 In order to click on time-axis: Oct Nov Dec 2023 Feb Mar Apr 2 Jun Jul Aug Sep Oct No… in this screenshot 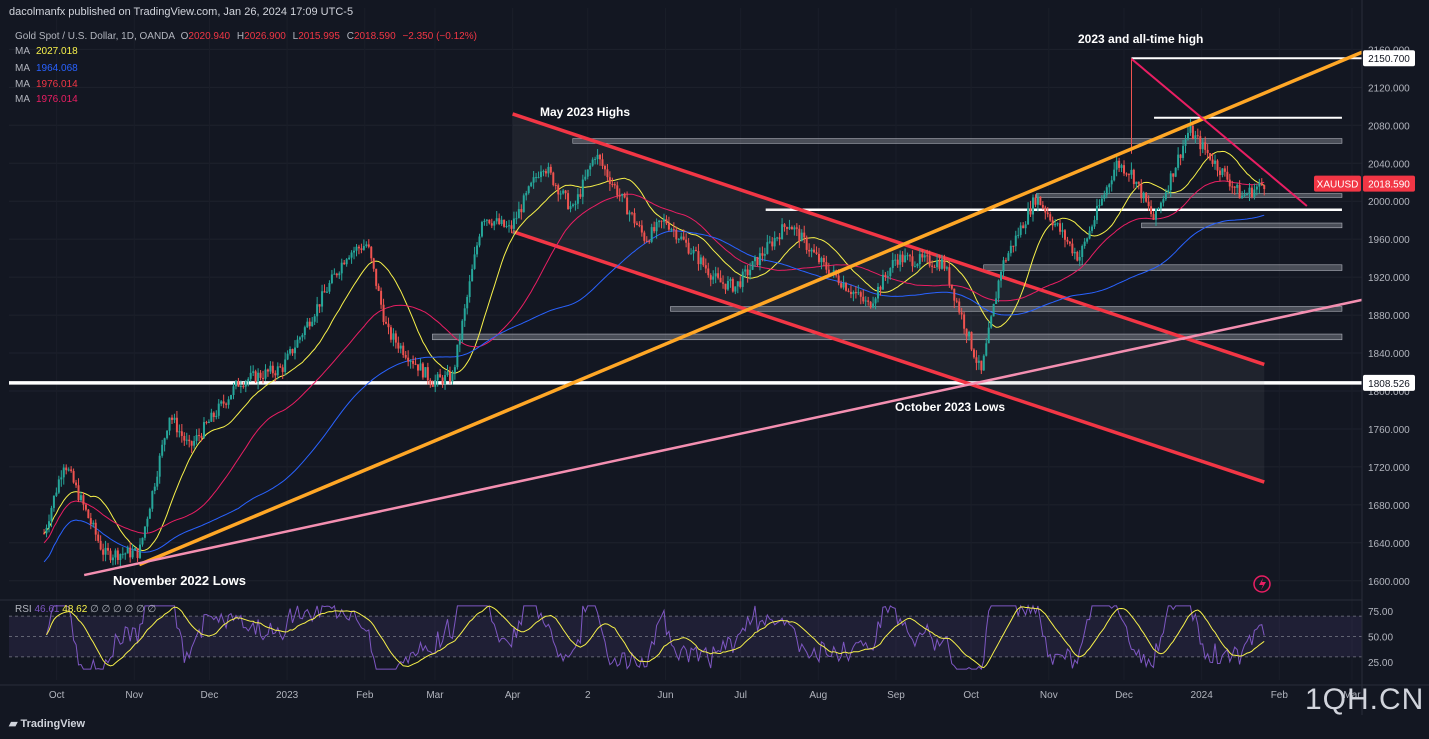, I will do `click(714, 692)`.